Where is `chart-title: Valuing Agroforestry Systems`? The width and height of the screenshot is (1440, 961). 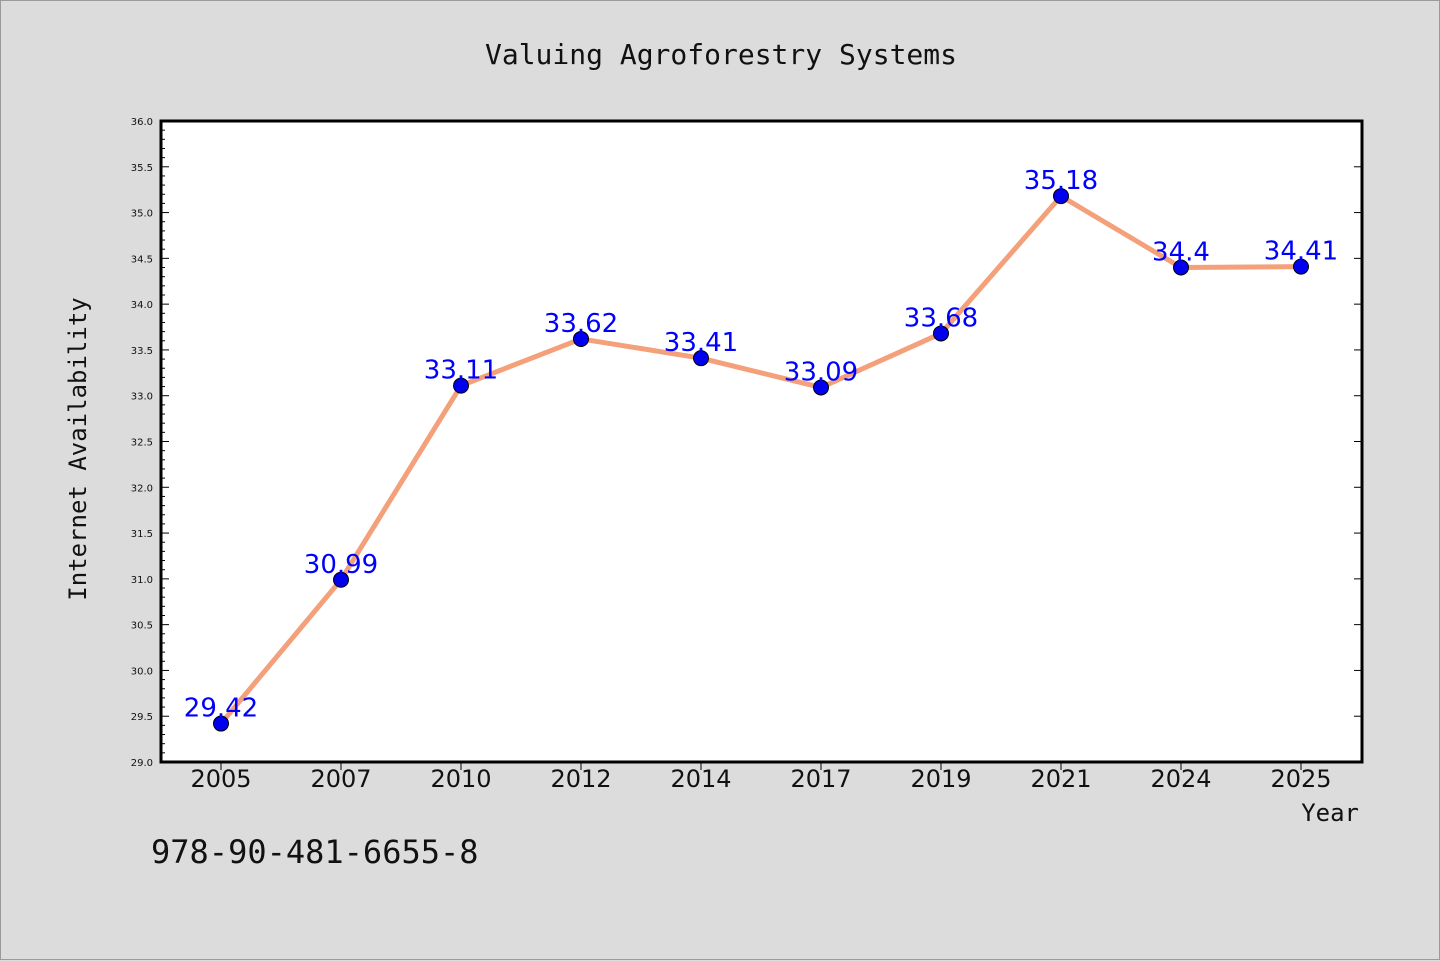 chart-title: Valuing Agroforestry Systems is located at coordinates (721, 54).